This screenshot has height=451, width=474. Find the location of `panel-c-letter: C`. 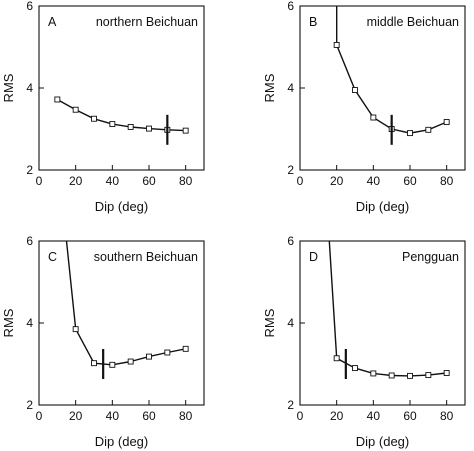

panel-c-letter: C is located at coordinates (52, 257).